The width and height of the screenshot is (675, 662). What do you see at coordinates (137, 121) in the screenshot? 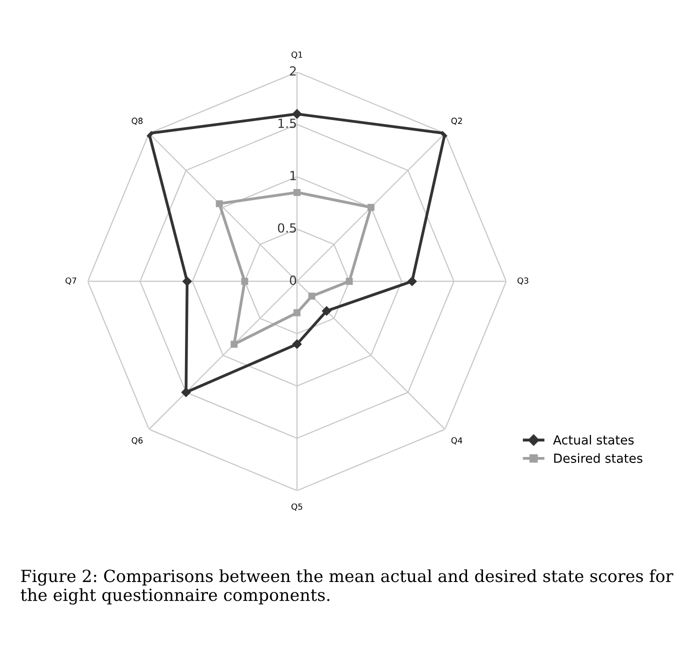
I see `spoke-label: Q8` at bounding box center [137, 121].